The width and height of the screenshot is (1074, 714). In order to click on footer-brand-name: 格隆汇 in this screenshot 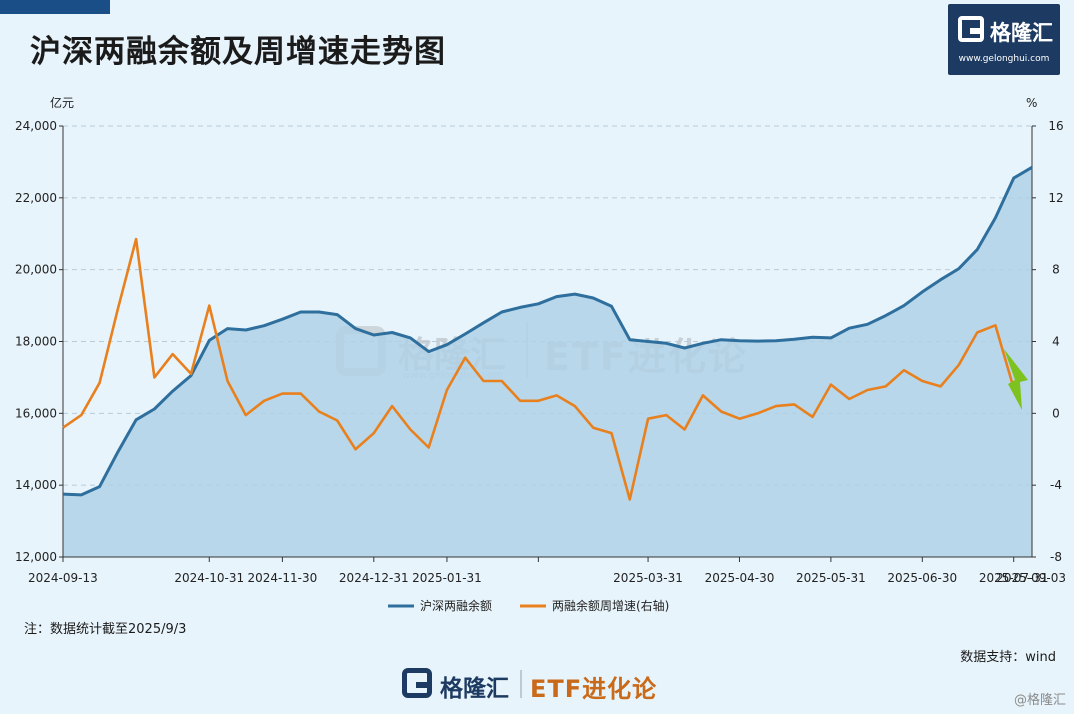, I will do `click(474, 689)`.